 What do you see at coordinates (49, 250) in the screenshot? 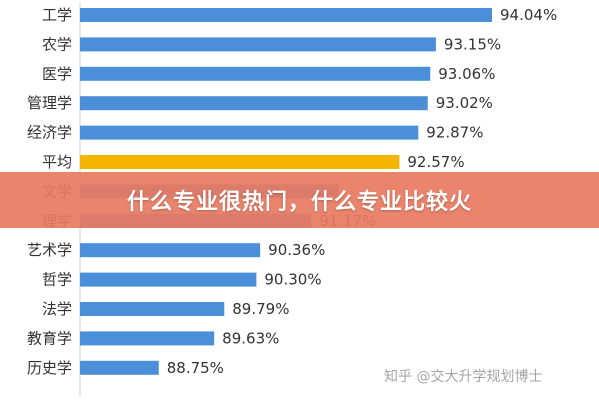
I see `category-label-8: 艺术学` at bounding box center [49, 250].